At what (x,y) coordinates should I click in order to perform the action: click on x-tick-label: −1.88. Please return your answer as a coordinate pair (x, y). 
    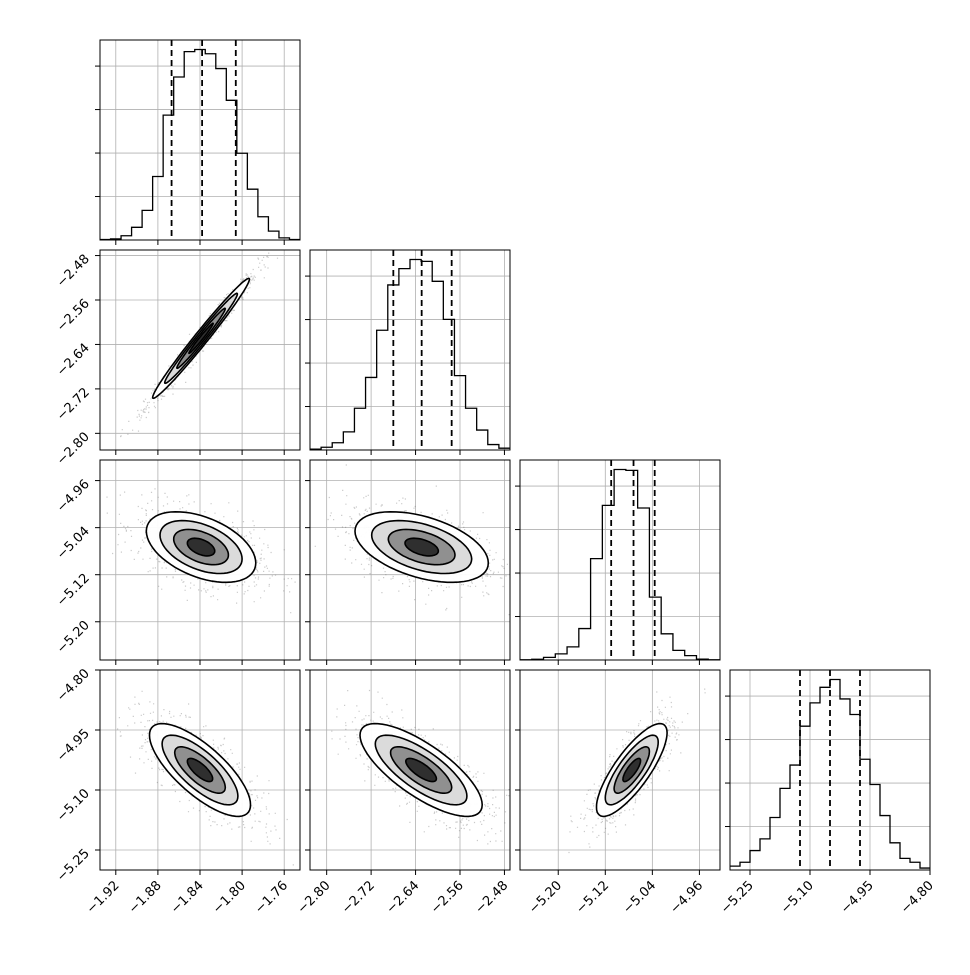
    Looking at the image, I should click on (145, 897).